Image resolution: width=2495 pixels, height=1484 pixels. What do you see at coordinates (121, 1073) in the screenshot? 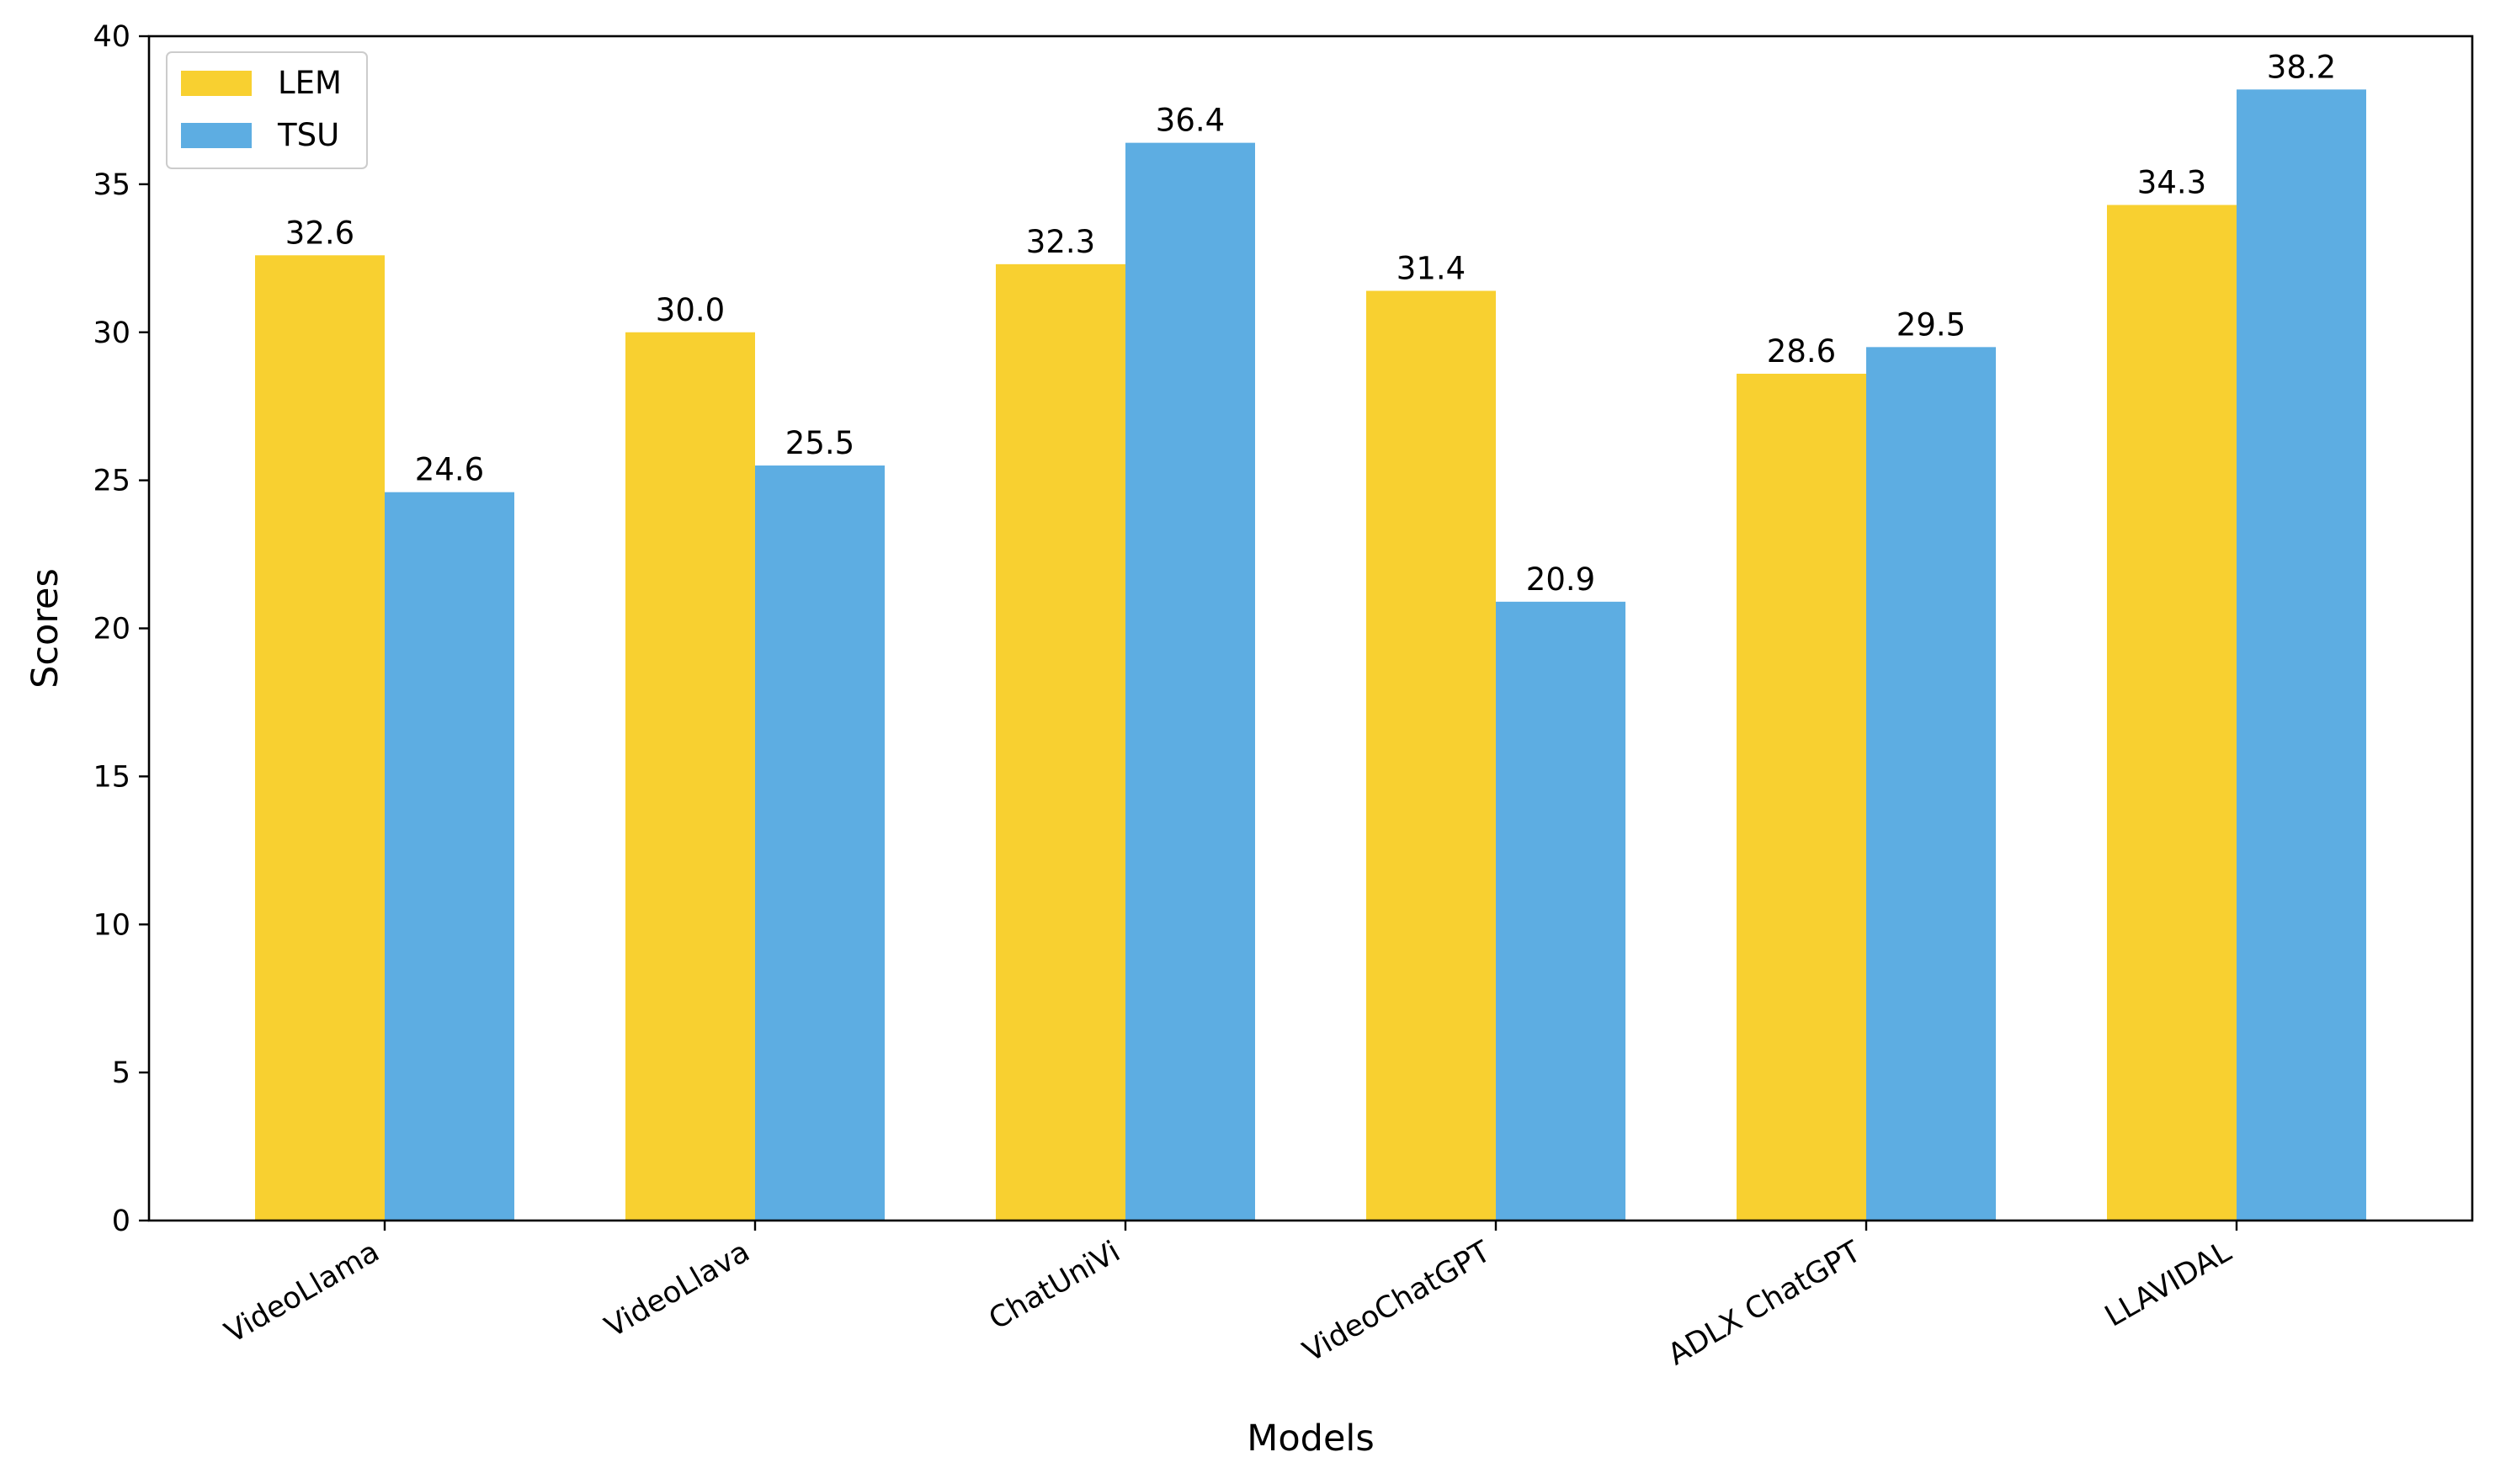
I see `y-tick-label-5: 5` at bounding box center [121, 1073].